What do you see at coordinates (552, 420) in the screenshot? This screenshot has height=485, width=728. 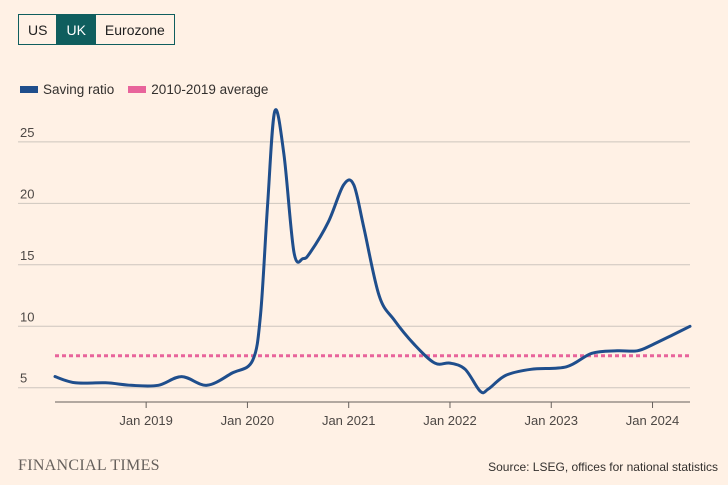 I see `x-tick-label-2023: Jan 2023` at bounding box center [552, 420].